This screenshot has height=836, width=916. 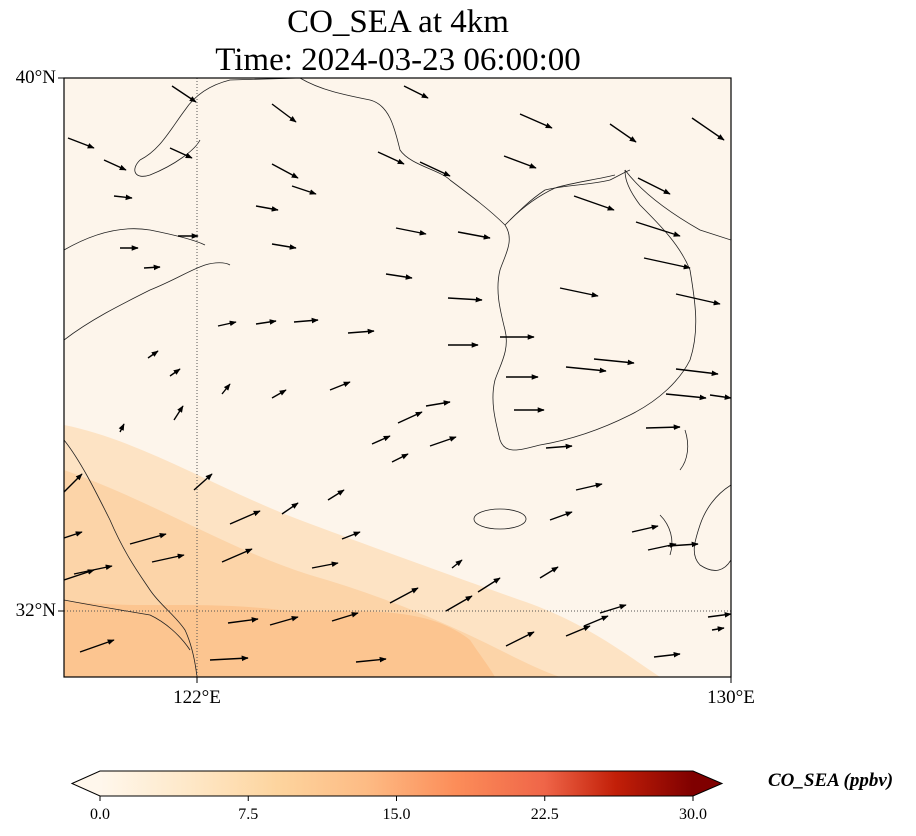 What do you see at coordinates (35, 77) in the screenshot?
I see `ytick-label-40N: 40°N` at bounding box center [35, 77].